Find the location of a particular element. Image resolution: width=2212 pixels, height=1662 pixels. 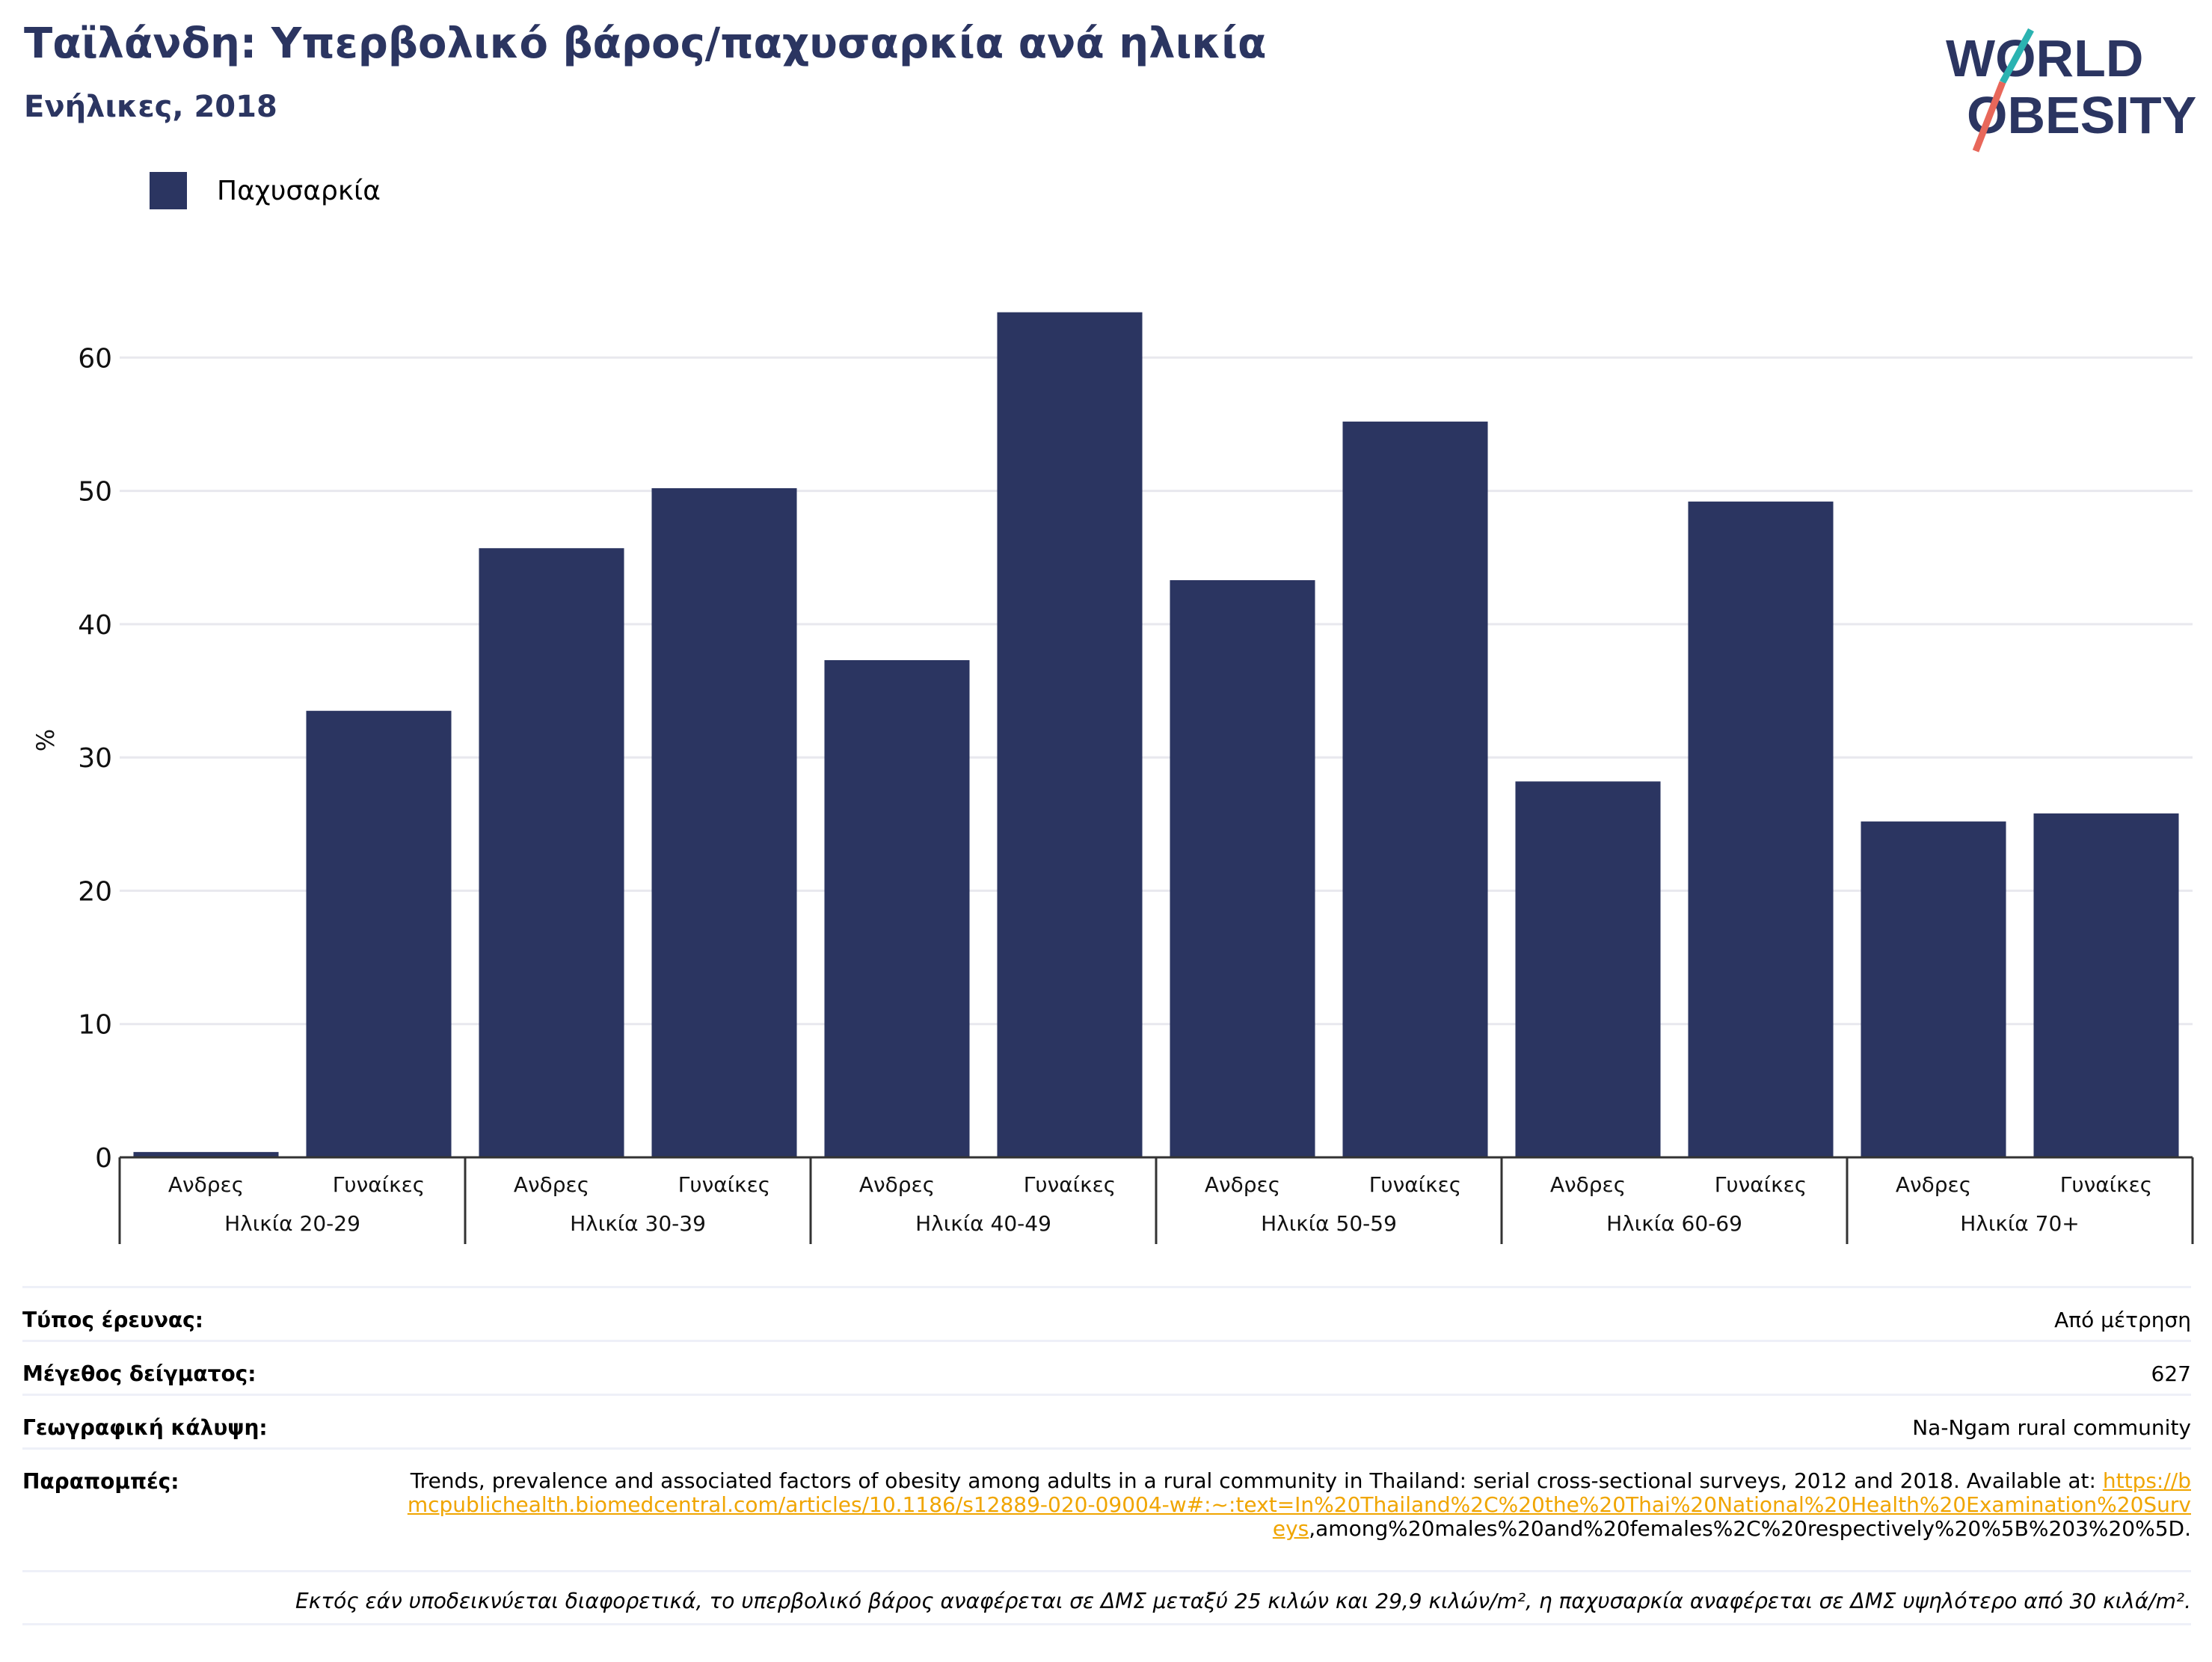

y-tick-label: 20 is located at coordinates (95, 891).